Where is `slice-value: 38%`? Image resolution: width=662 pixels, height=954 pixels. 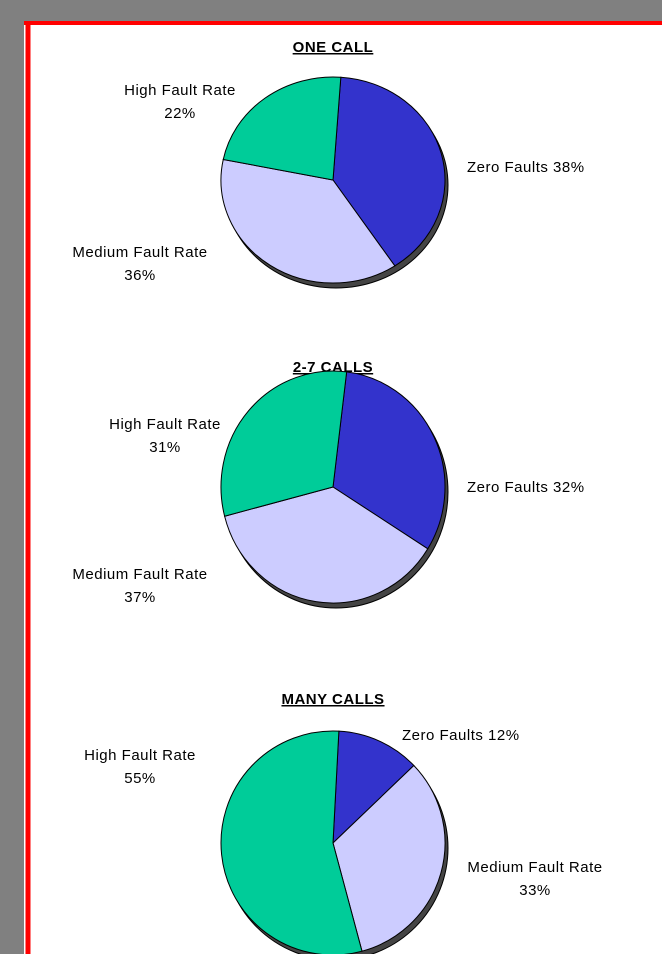 slice-value: 38% is located at coordinates (569, 167).